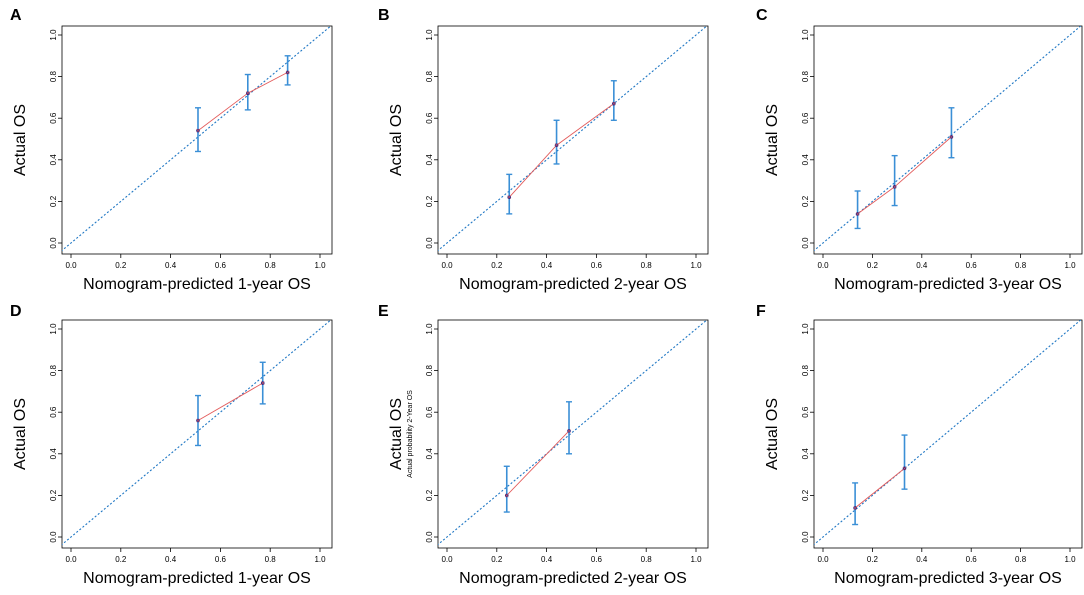 The image size is (1084, 595). Describe the element at coordinates (384, 15) in the screenshot. I see `panel-letter: B` at that location.